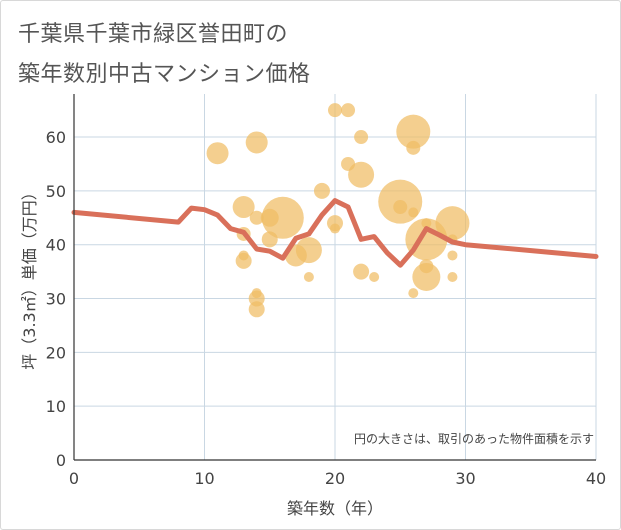  Describe the element at coordinates (29, 276) in the screenshot. I see `y-axis-label: 坪（3.3㎡）単価（万円）` at that location.